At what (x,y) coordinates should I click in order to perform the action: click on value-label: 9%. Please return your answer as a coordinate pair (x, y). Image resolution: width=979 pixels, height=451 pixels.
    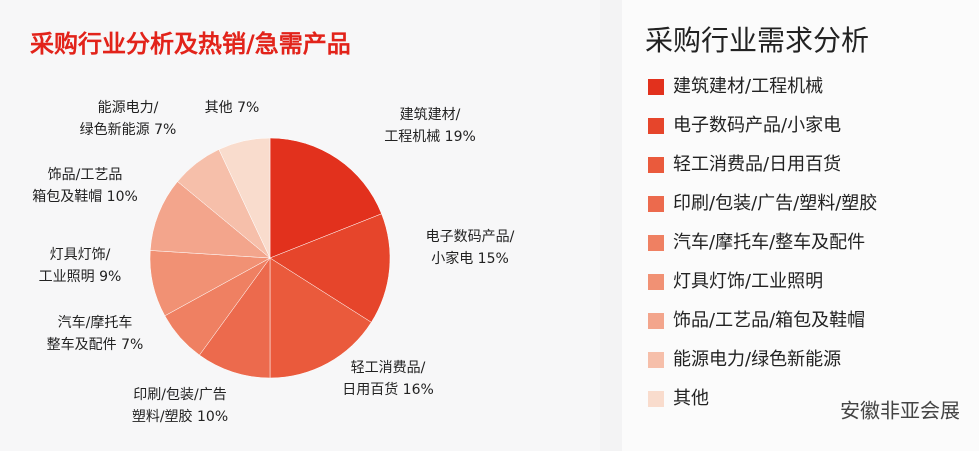
    Looking at the image, I should click on (110, 277).